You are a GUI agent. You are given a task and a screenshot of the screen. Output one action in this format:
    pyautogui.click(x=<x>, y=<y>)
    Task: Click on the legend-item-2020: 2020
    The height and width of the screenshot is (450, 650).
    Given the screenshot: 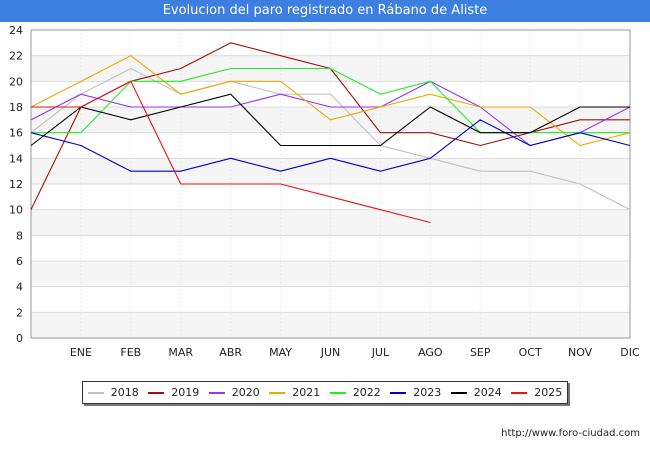 What is the action you would take?
    pyautogui.click(x=234, y=392)
    